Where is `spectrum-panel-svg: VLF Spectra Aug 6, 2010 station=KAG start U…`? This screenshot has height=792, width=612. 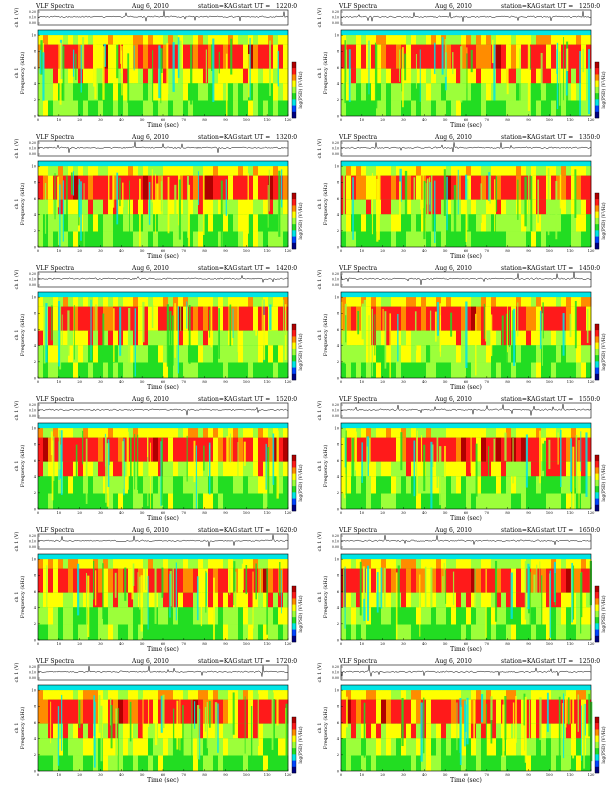 spectrum-panel-svg: VLF Spectra Aug 6, 2010 station=KAG start U… is located at coordinates (461, 721).